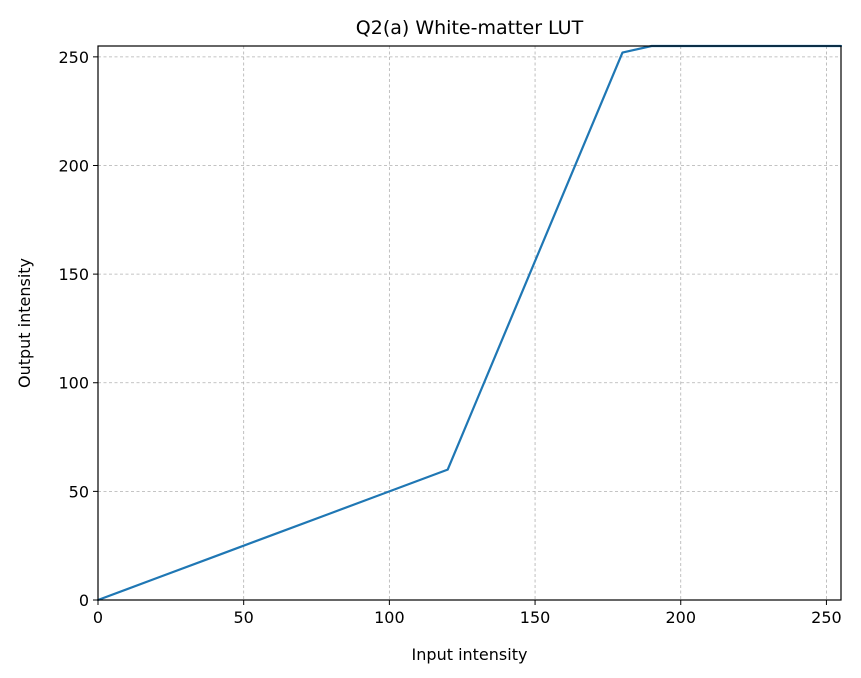 The image size is (861, 678). I want to click on x-tick-label: 50, so click(244, 617).